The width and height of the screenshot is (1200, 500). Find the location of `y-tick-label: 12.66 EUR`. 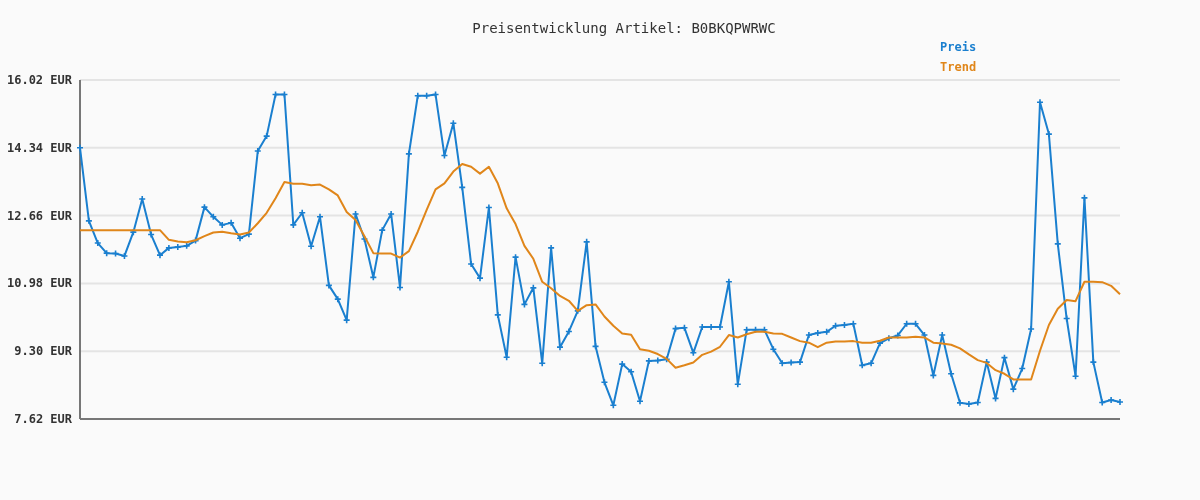

y-tick-label: 12.66 EUR is located at coordinates (39, 215).